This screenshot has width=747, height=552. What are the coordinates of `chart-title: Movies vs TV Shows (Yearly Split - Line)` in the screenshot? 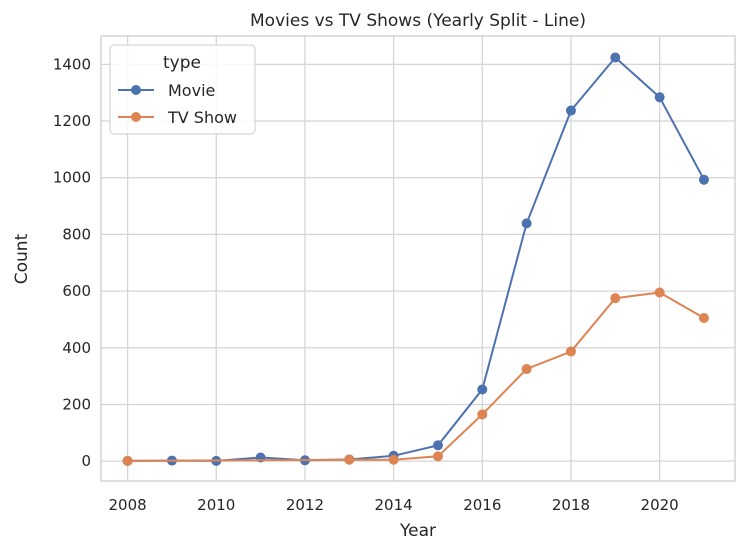 It's located at (418, 21).